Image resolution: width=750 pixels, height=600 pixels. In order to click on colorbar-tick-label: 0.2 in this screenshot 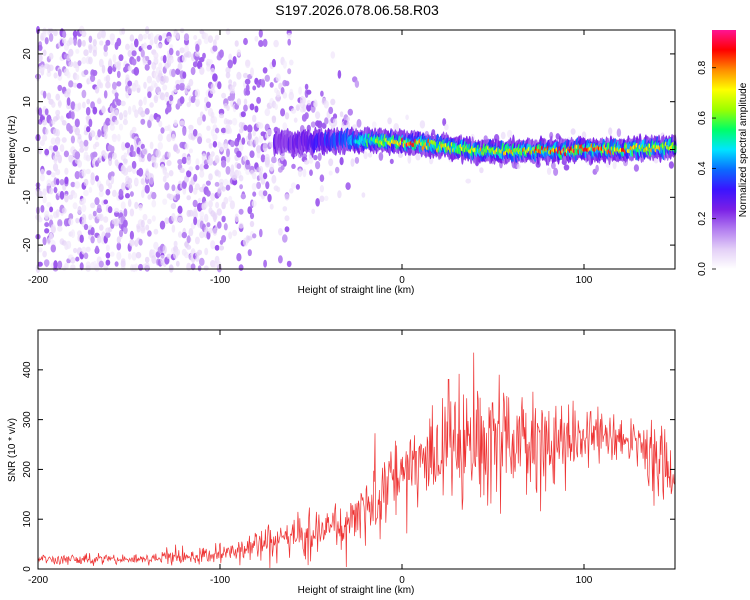, I will do `click(702, 218)`.